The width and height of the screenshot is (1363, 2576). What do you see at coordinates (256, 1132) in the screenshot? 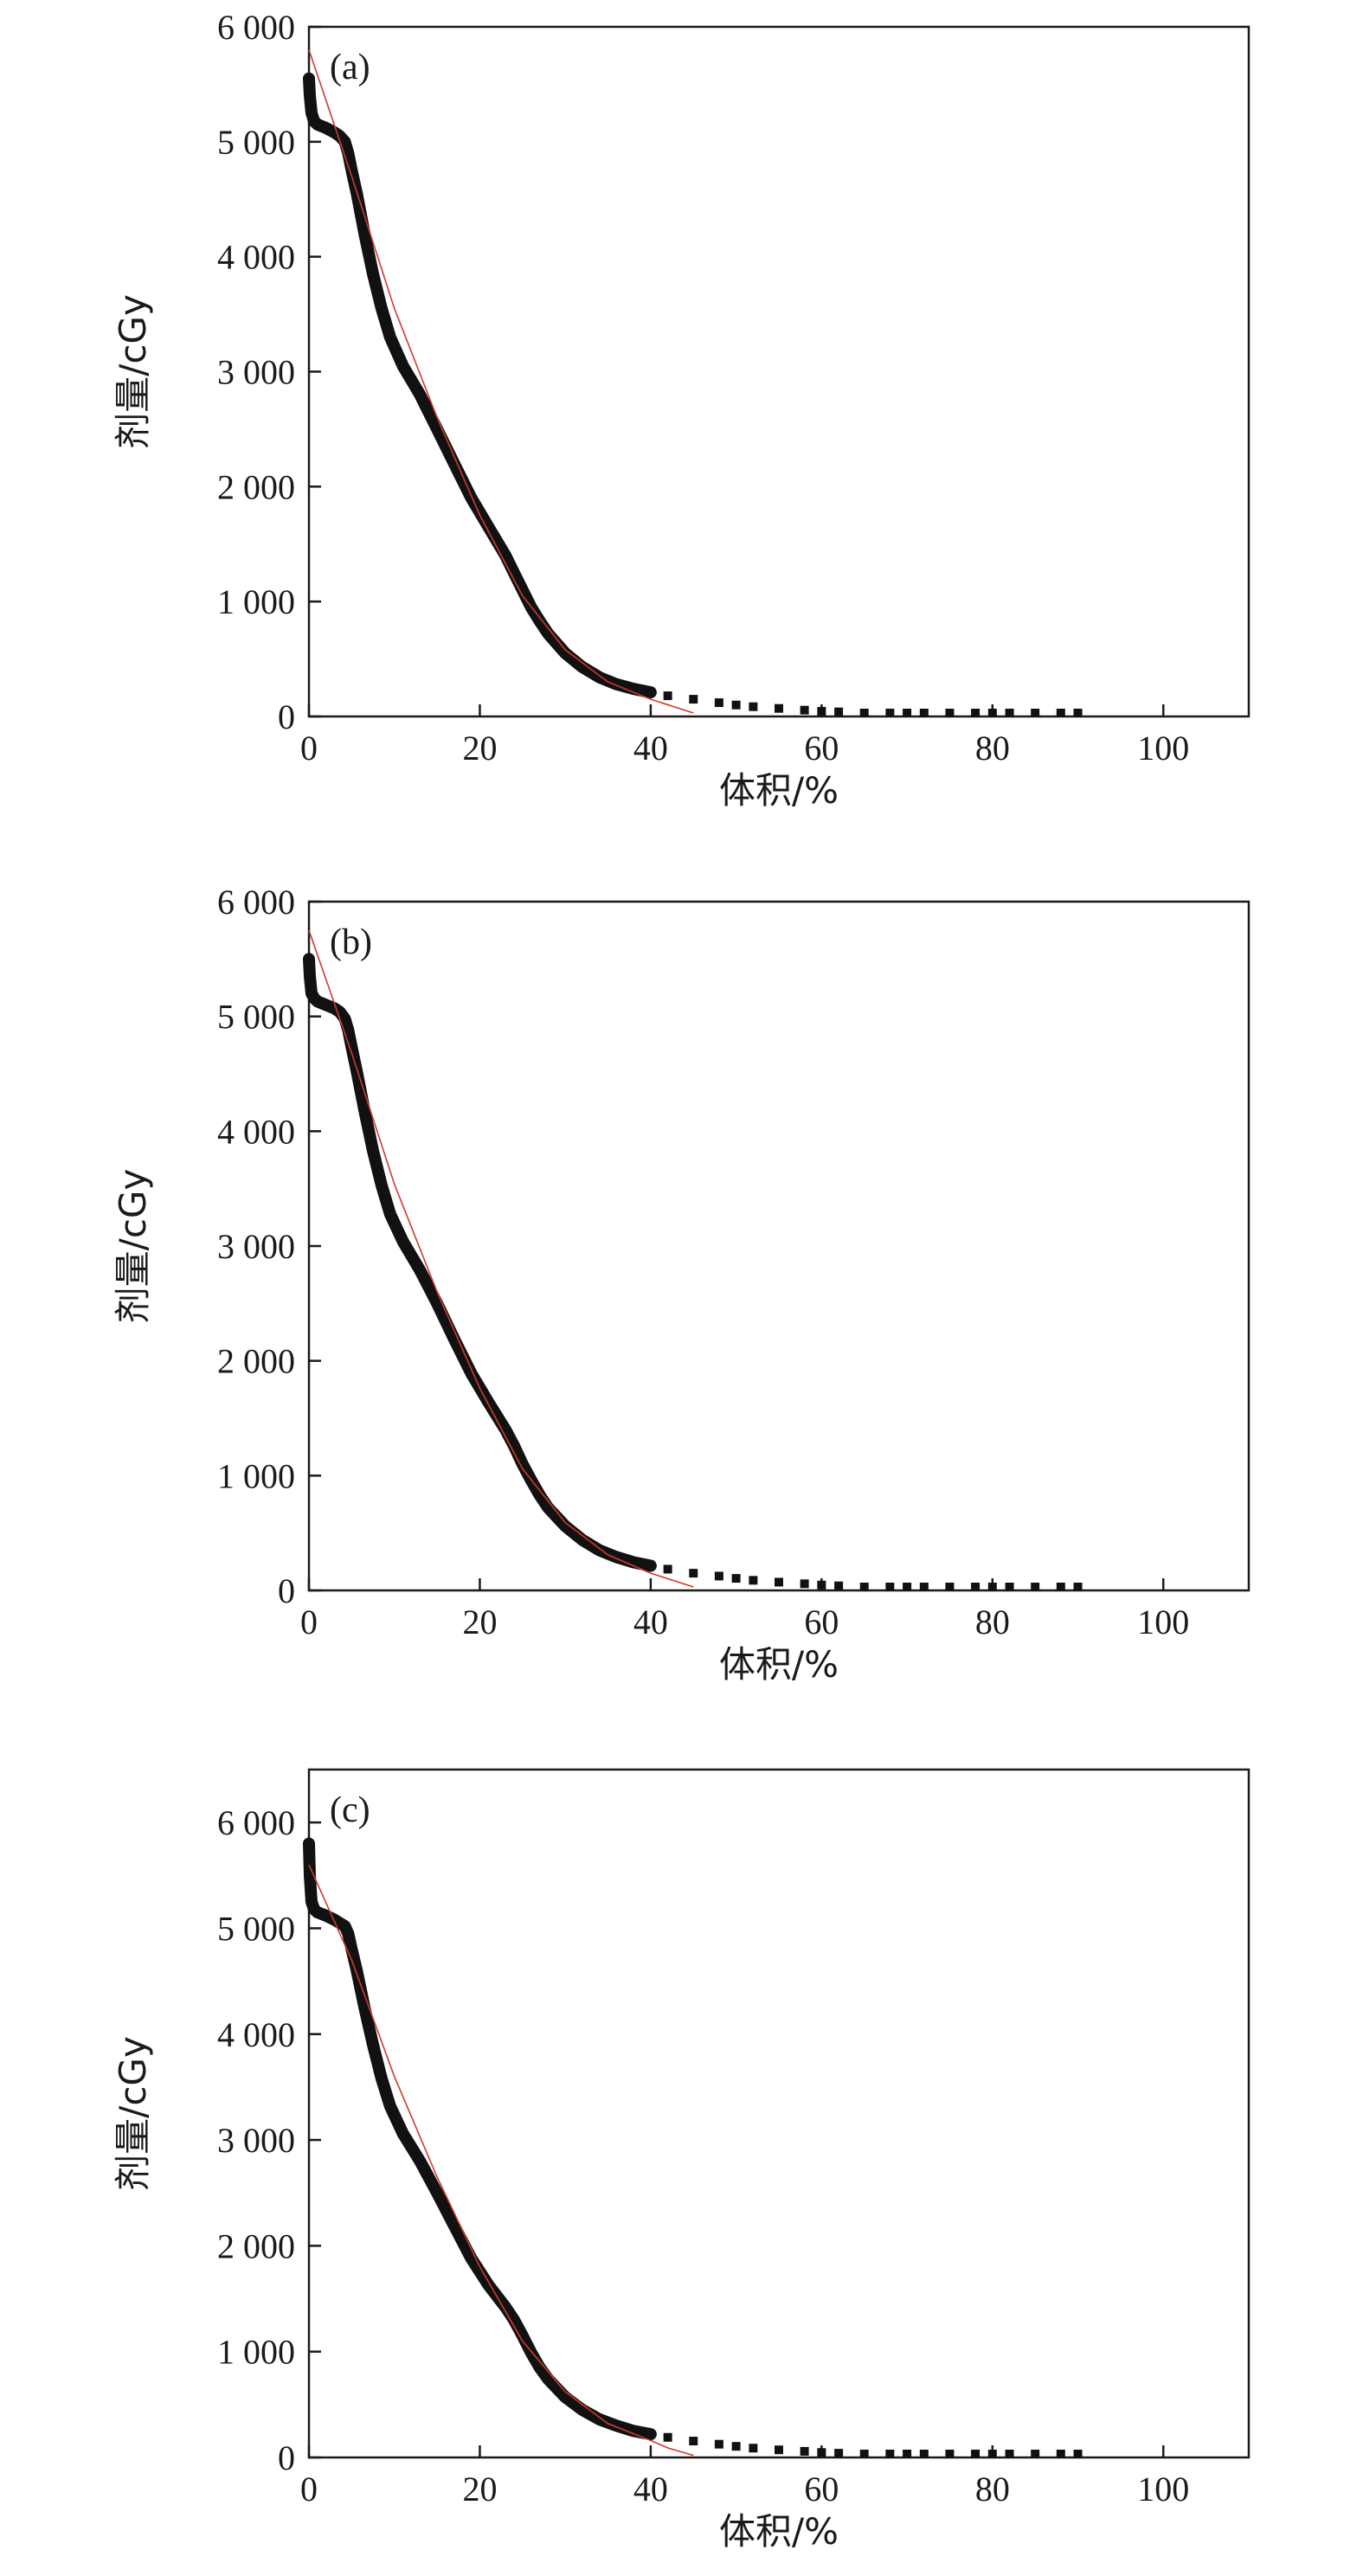
I see `y-tick-label: 4 000` at bounding box center [256, 1132].